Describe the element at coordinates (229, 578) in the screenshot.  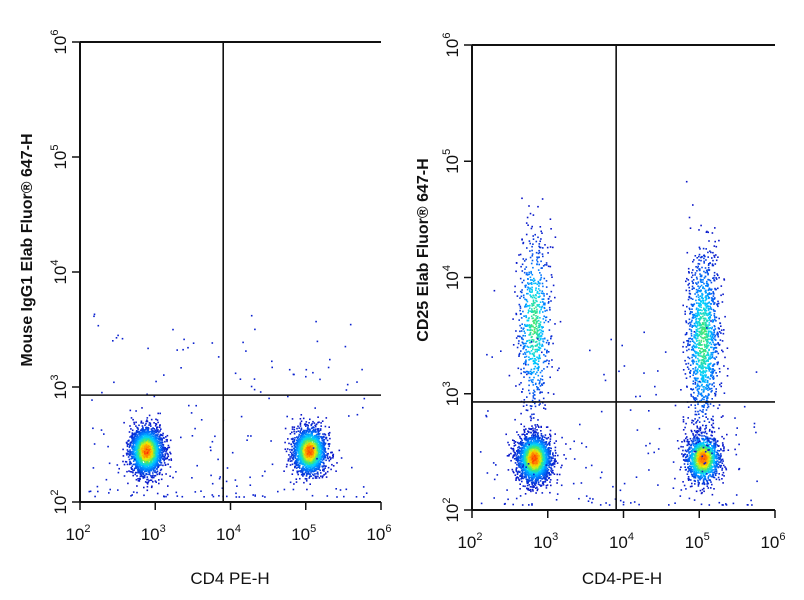
I see `x-axis-label: CD4 PE-H` at that location.